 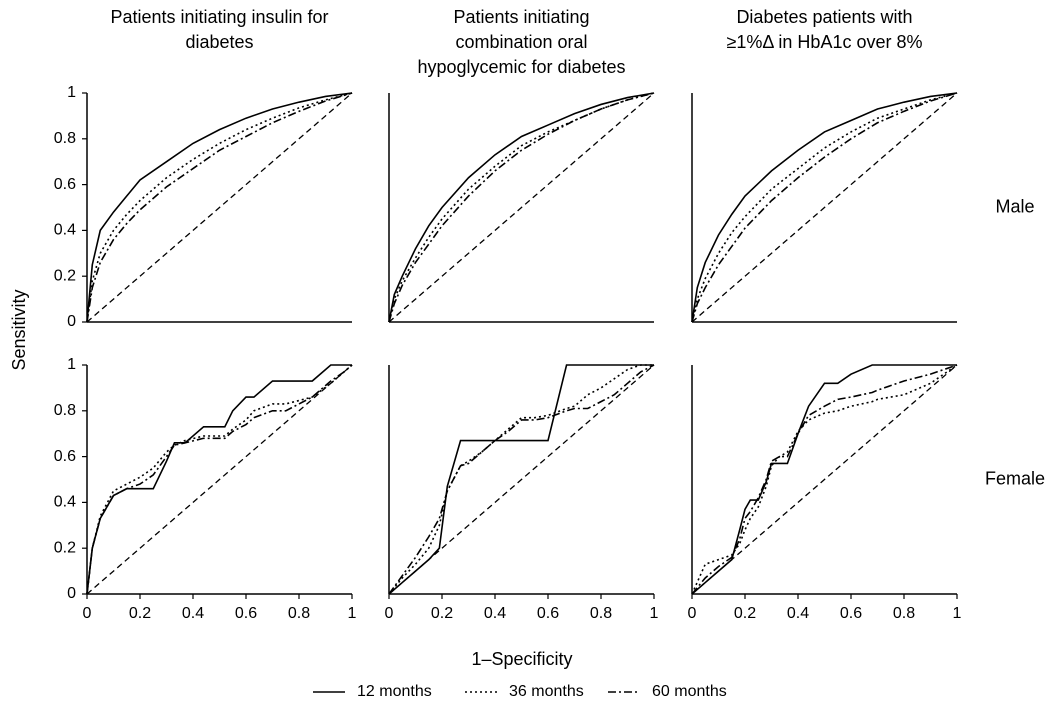 I want to click on panel-title: diabetes, so click(x=219, y=42).